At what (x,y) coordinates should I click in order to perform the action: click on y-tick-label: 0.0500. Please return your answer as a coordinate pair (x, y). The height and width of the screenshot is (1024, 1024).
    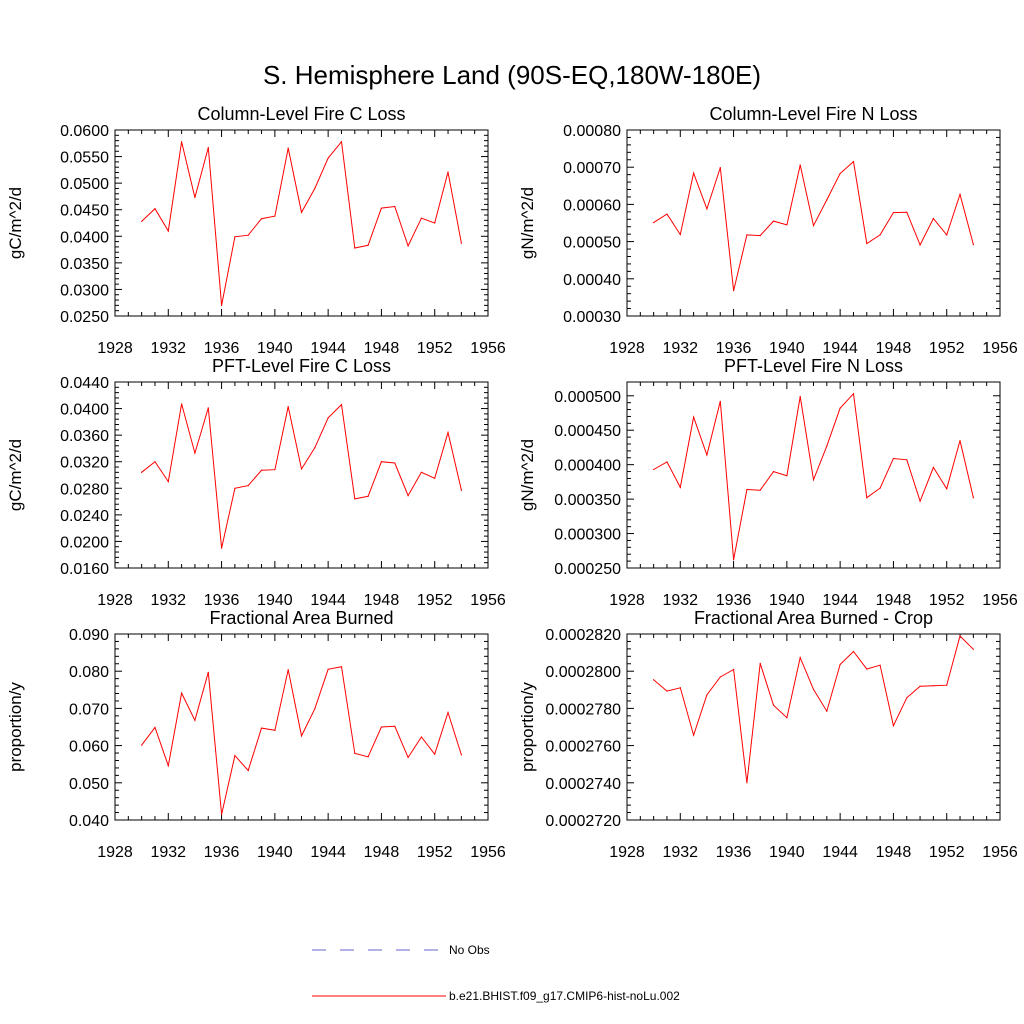
    Looking at the image, I should click on (84, 184).